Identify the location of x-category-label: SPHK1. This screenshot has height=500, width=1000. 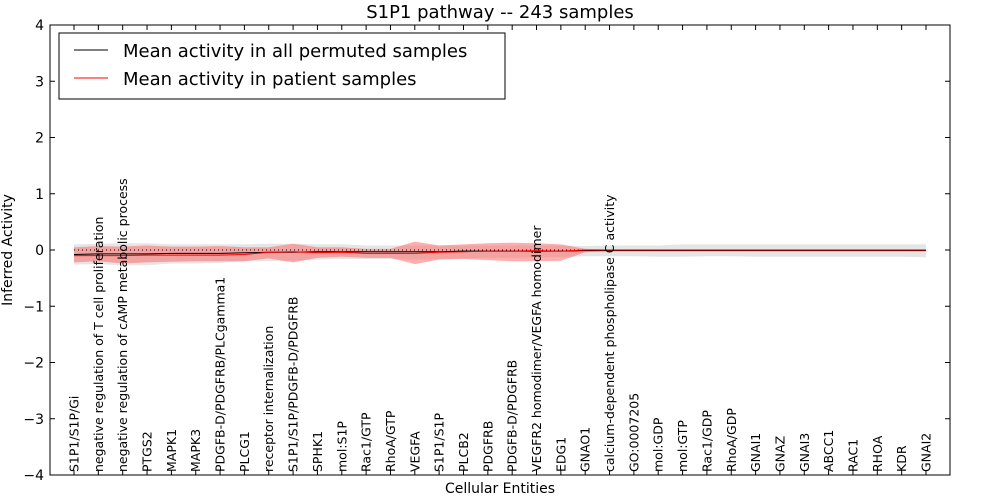
(317, 451).